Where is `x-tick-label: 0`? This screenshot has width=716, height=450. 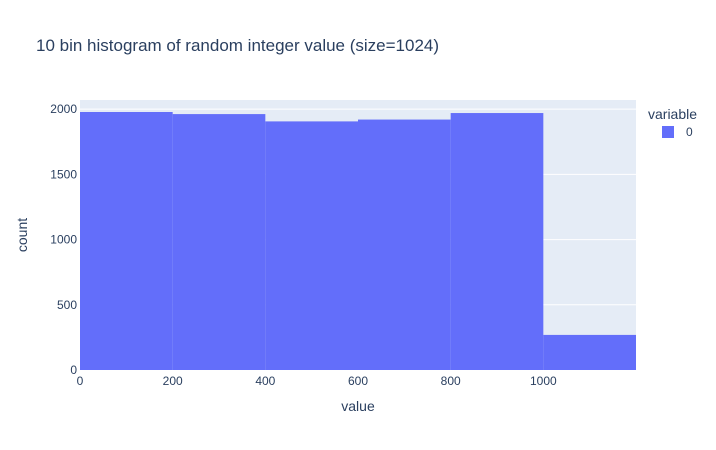
x-tick-label: 0 is located at coordinates (80, 381).